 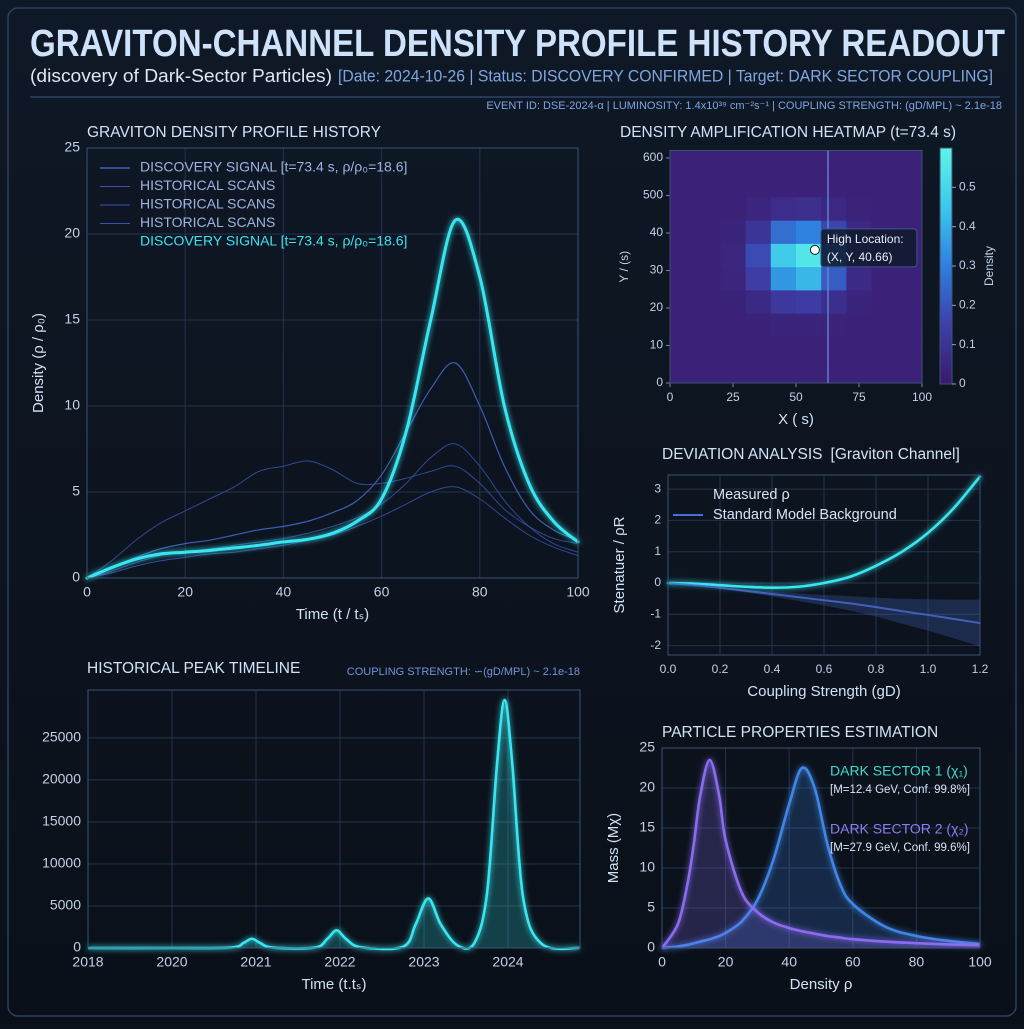 What do you see at coordinates (624, 267) in the screenshot?
I see `y-axis-label: Y / (s)` at bounding box center [624, 267].